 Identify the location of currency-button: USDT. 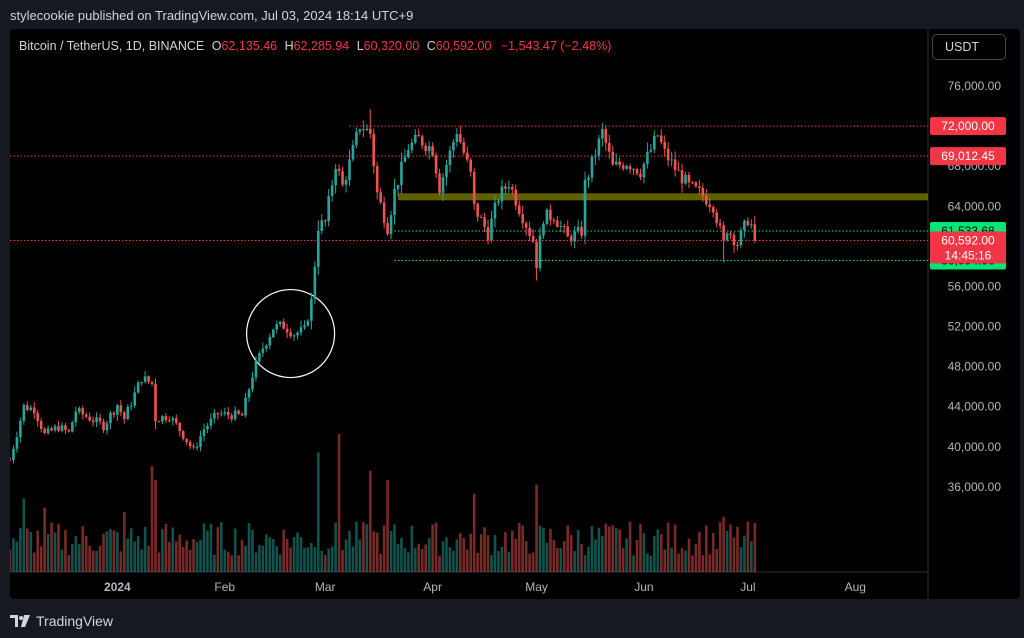
(969, 47).